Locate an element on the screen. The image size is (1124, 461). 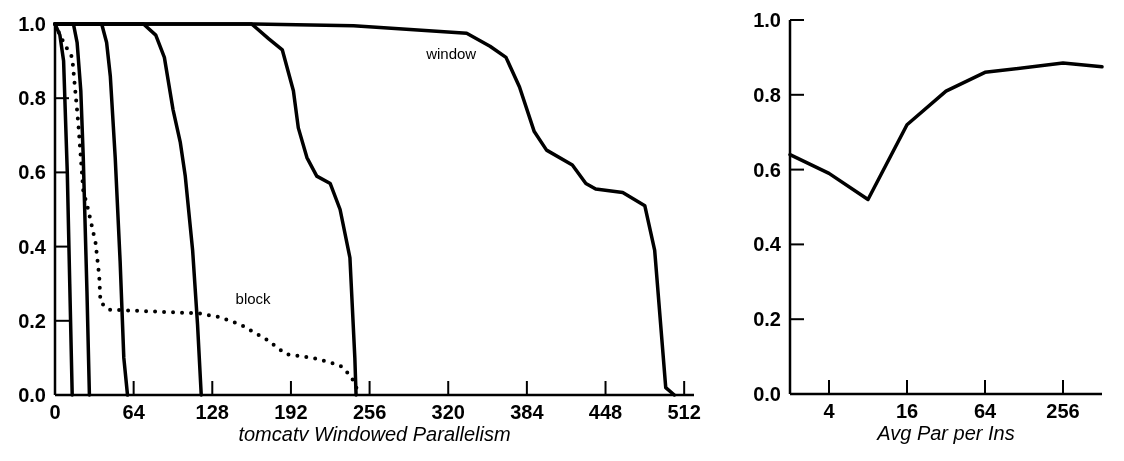
x-tick-label: 192 is located at coordinates (291, 412).